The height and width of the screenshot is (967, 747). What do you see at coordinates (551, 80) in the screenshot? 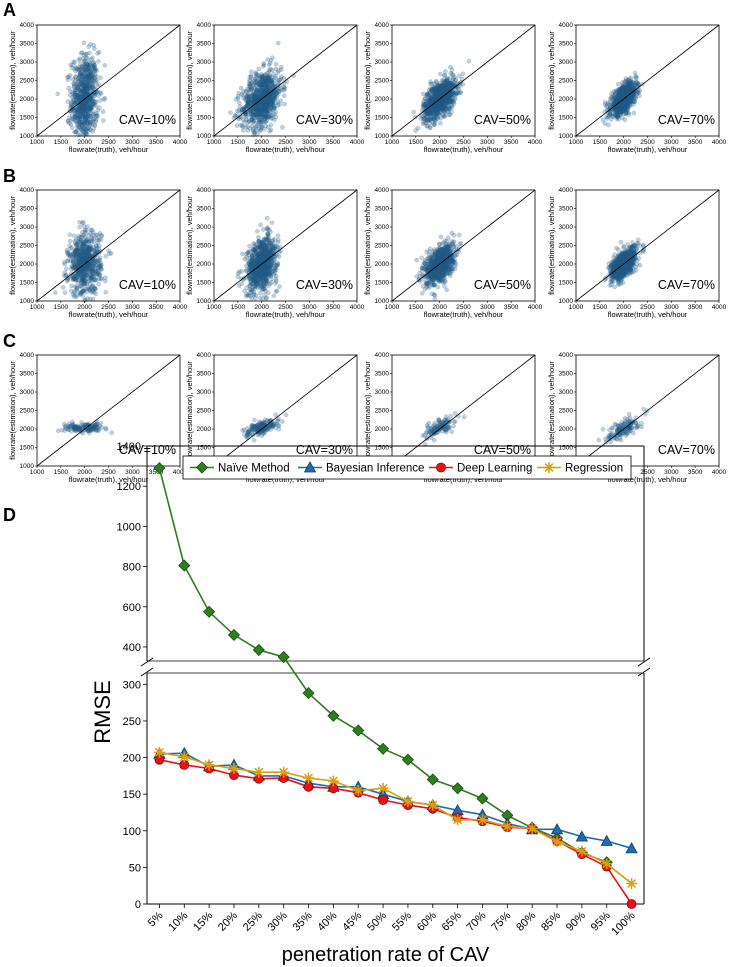
I see `y-axis-label: flowrate(estimation), veh/hour` at bounding box center [551, 80].